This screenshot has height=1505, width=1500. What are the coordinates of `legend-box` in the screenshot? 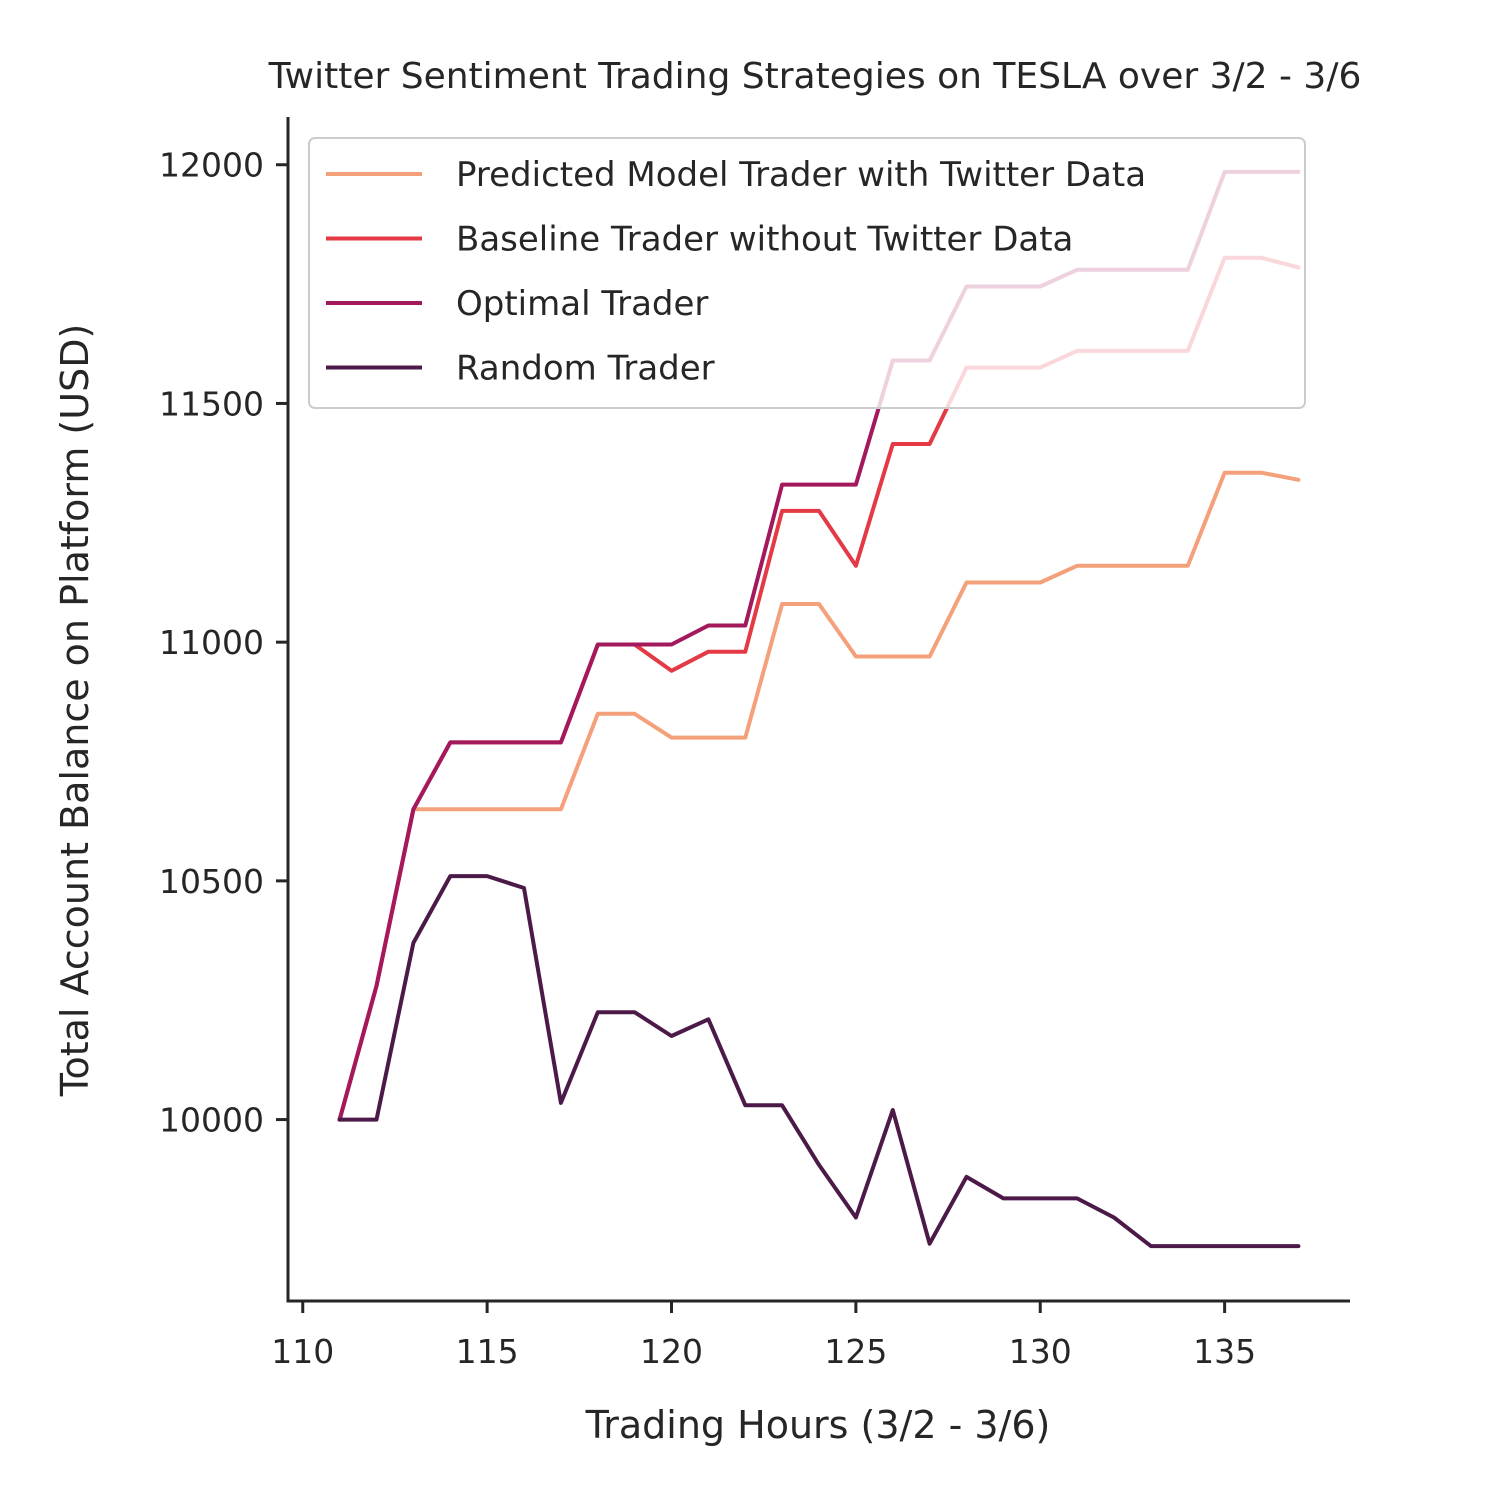 It's located at (807, 273).